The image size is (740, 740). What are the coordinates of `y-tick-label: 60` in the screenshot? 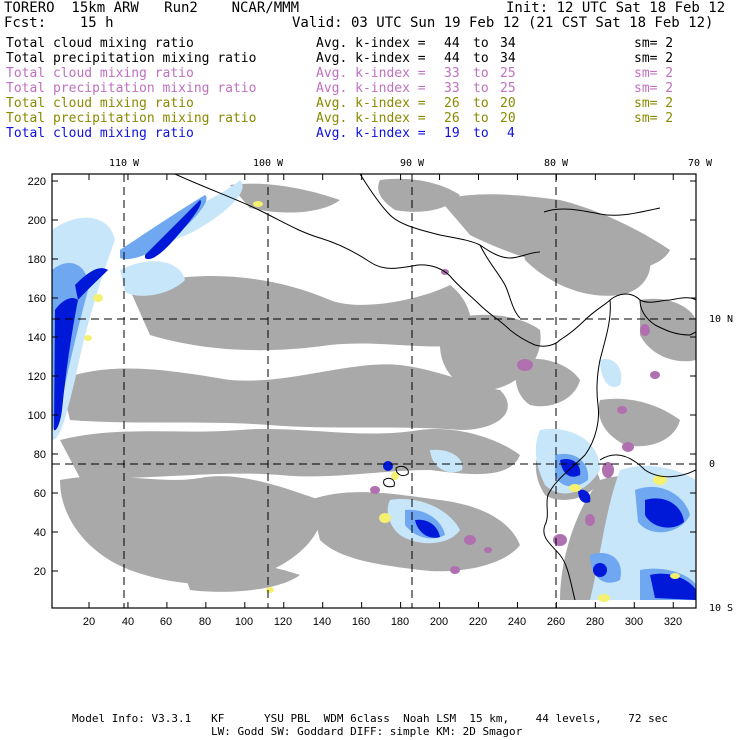 It's located at (40, 494).